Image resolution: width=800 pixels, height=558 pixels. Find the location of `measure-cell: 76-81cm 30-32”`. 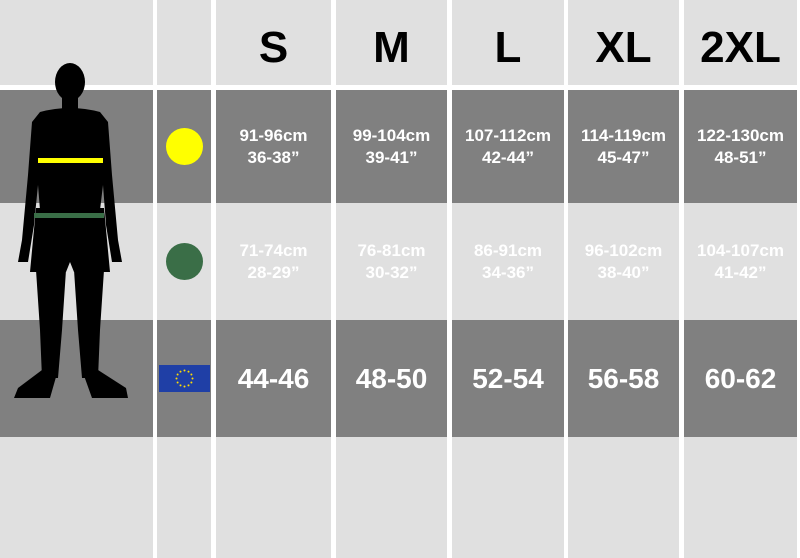

measure-cell: 76-81cm 30-32” is located at coordinates (391, 261).